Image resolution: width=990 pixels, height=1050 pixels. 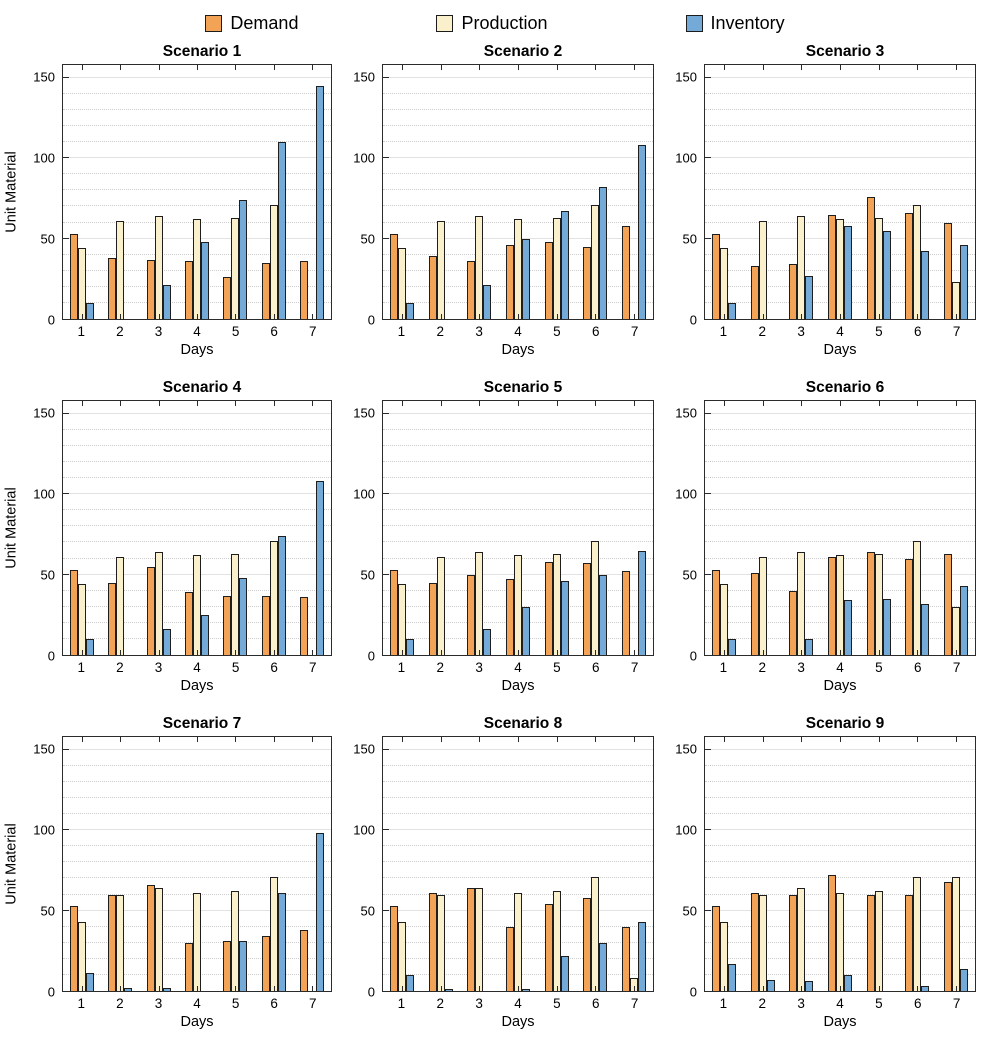 What do you see at coordinates (840, 667) in the screenshot?
I see `x-tick-label: 4` at bounding box center [840, 667].